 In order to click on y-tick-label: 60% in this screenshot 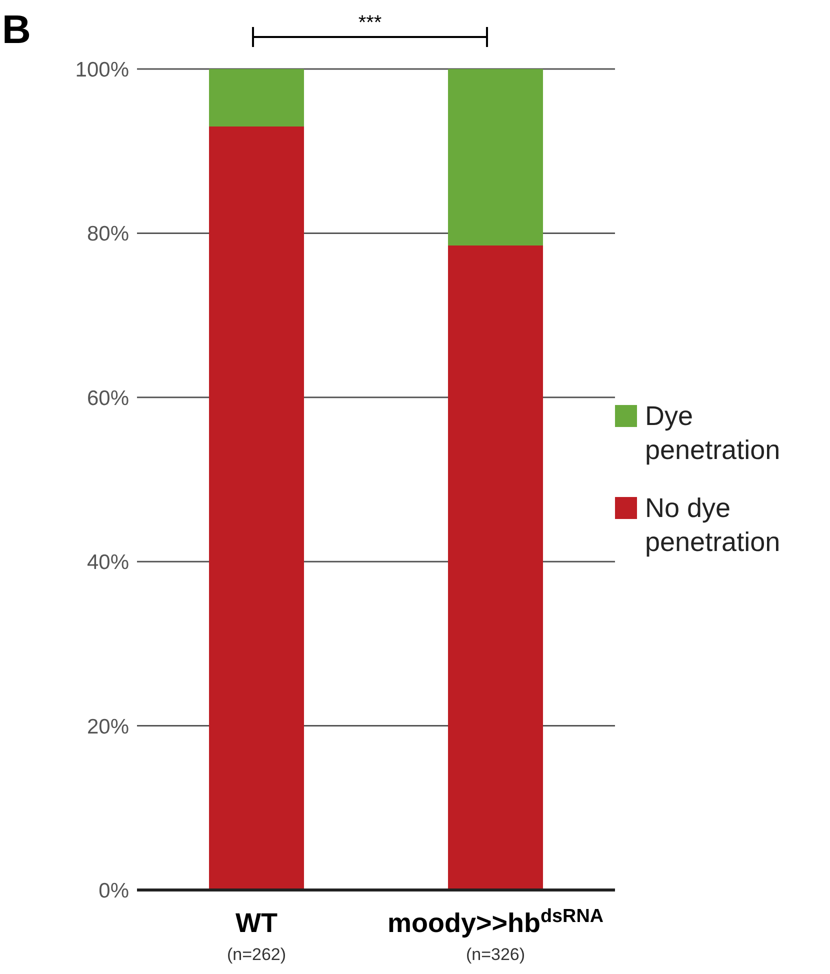, I will do `click(107, 398)`.